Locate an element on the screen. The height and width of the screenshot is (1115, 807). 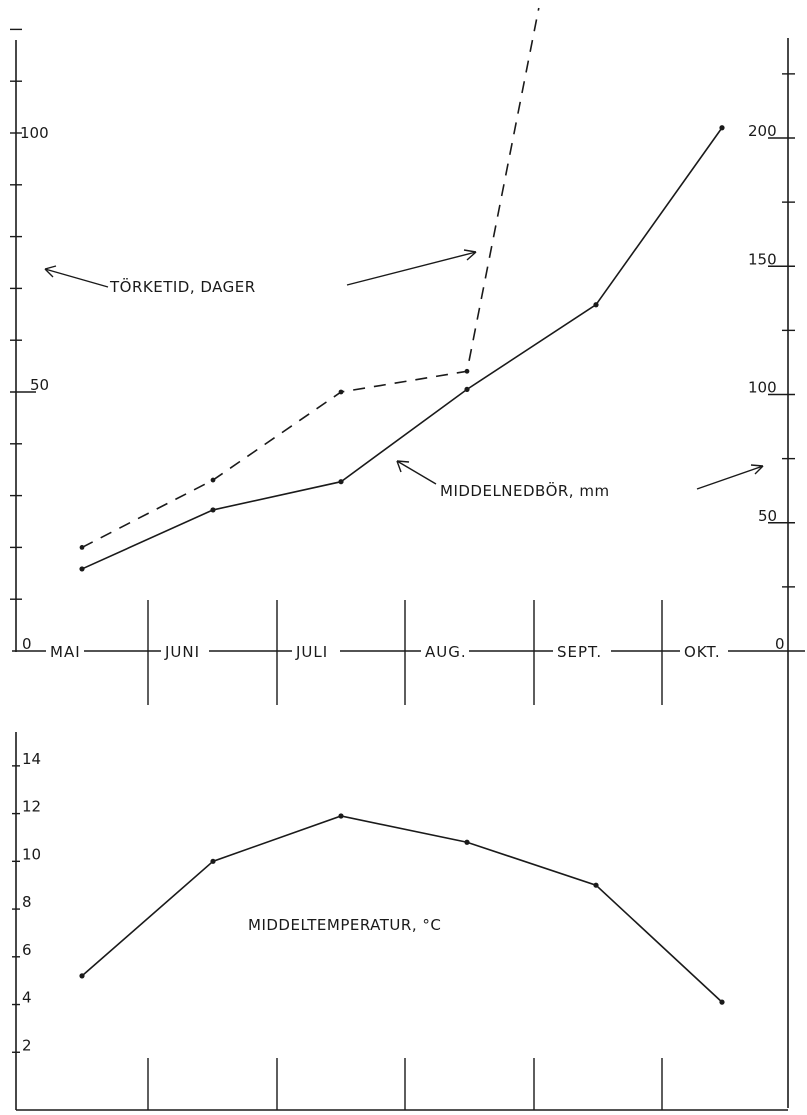
torketid-label: TÖRKETID, DAGER is located at coordinates (182, 286).